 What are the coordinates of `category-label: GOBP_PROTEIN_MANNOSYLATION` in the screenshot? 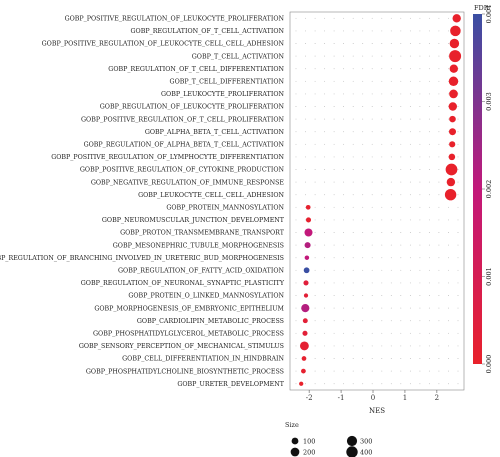 It's located at (225, 208).